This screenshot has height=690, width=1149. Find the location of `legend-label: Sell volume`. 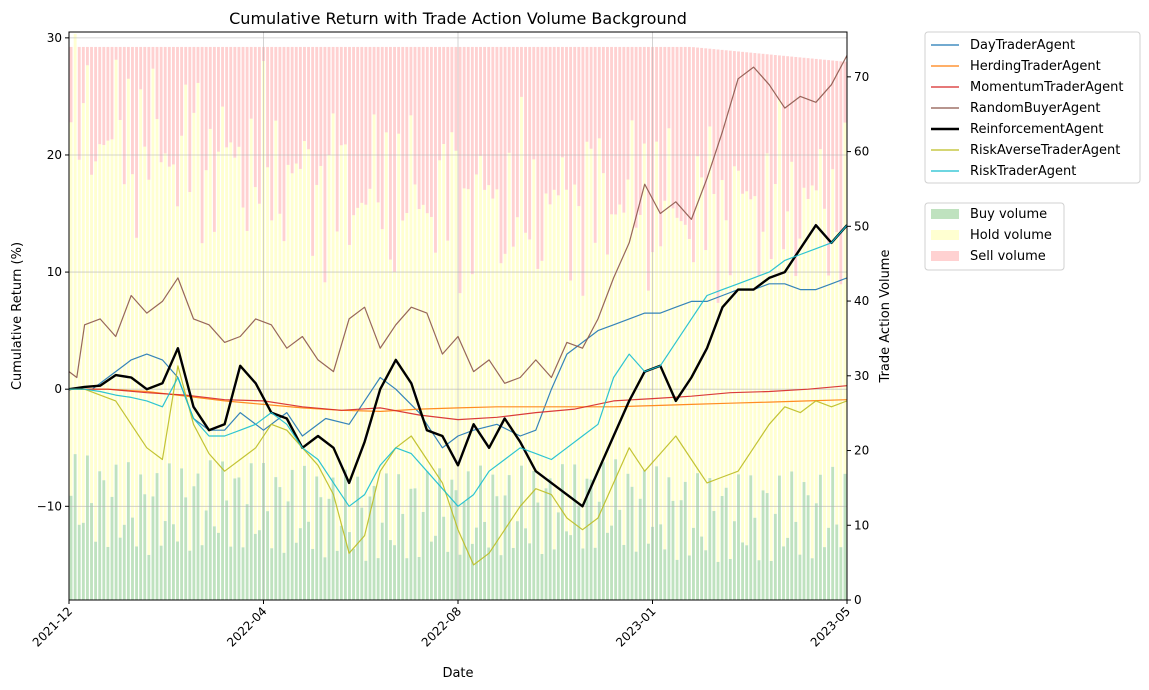

legend-label: Sell volume is located at coordinates (1008, 256).